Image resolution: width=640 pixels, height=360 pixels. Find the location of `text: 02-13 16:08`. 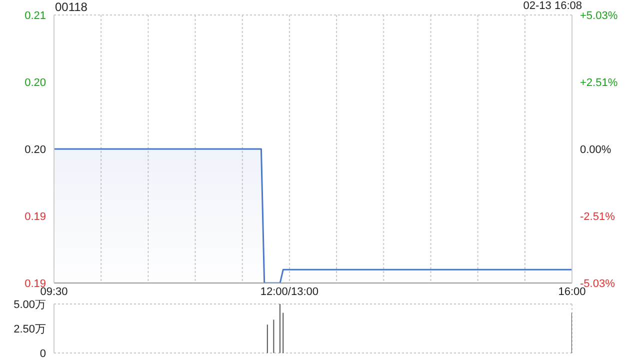

text: 02-13 16:08 is located at coordinates (552, 6).